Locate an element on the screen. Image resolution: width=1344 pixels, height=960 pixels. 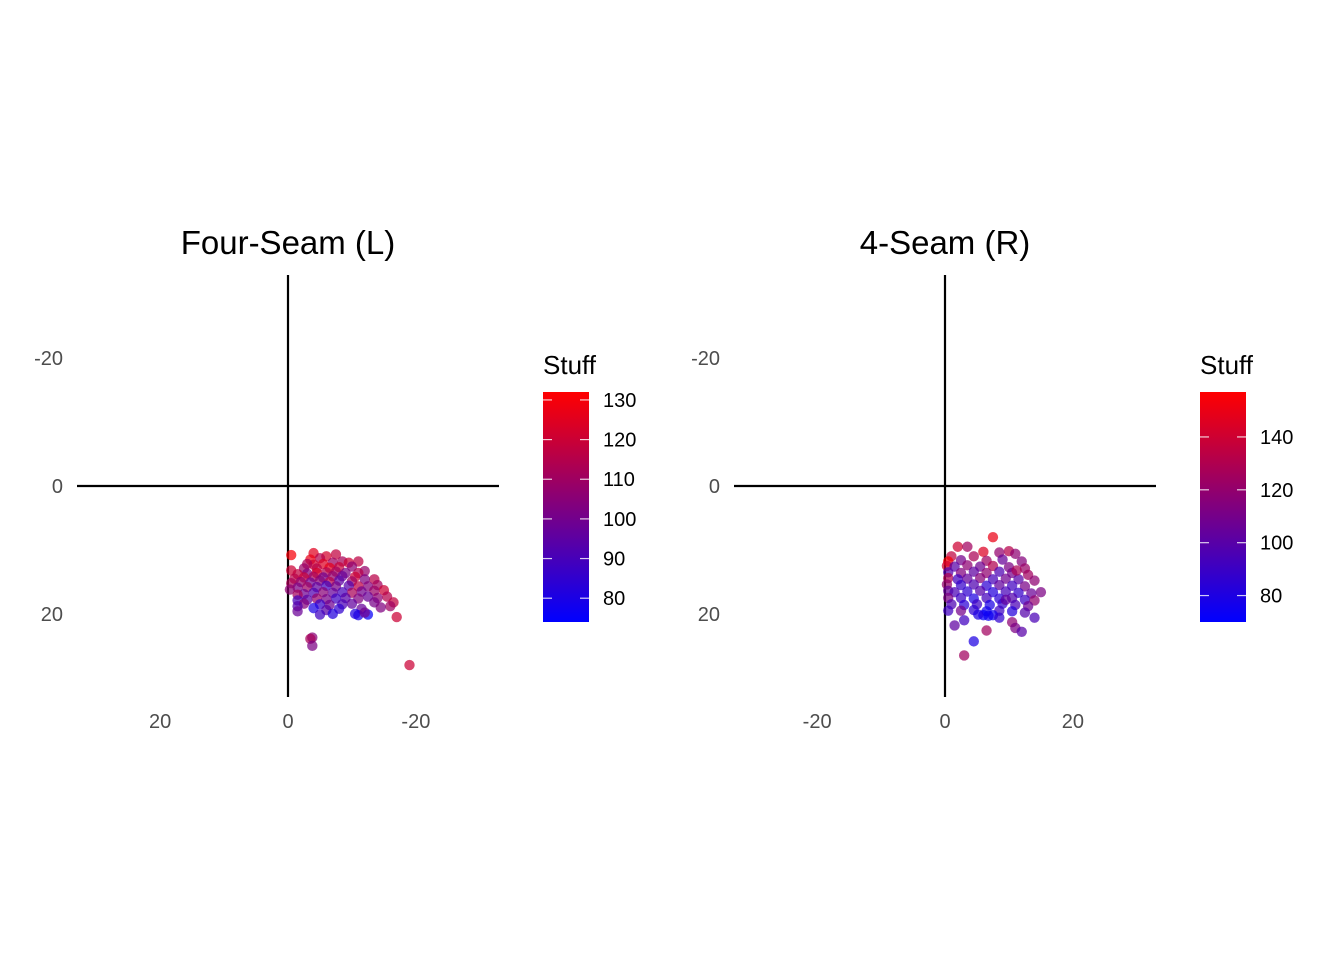
legend-tick-label: 140 is located at coordinates (1276, 438).